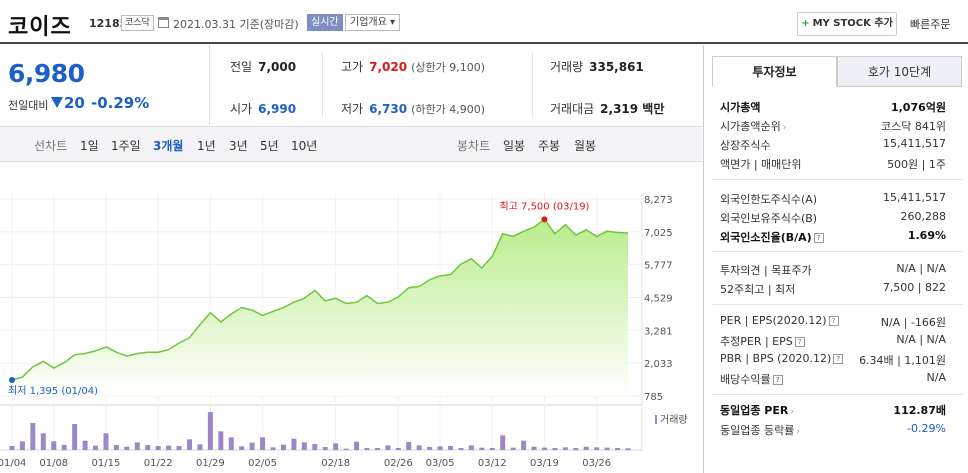 The width and height of the screenshot is (968, 473). What do you see at coordinates (658, 266) in the screenshot?
I see `y-tick-label: 5,777` at bounding box center [658, 266].